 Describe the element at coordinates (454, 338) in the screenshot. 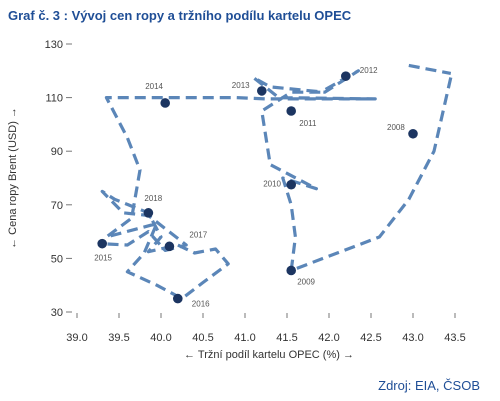

I see `x-tick-label: 43.5` at that location.